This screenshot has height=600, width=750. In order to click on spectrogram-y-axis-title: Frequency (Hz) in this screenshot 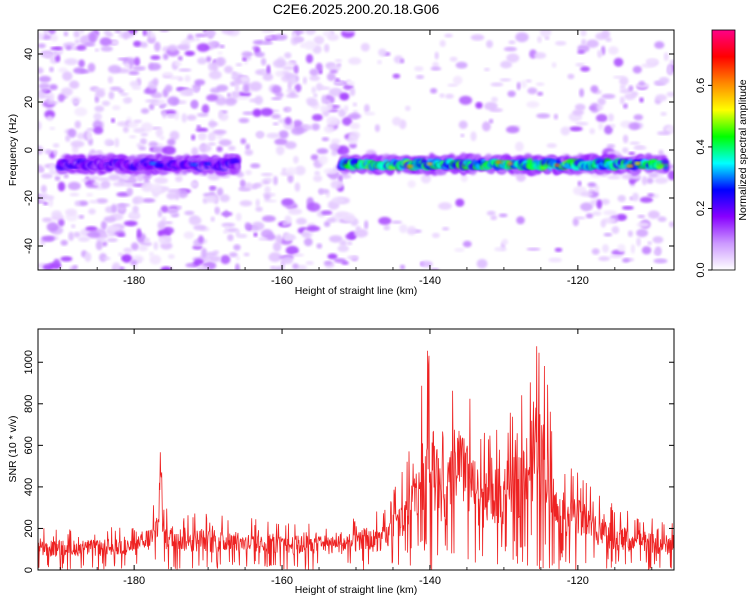, I will do `click(13, 150)`.